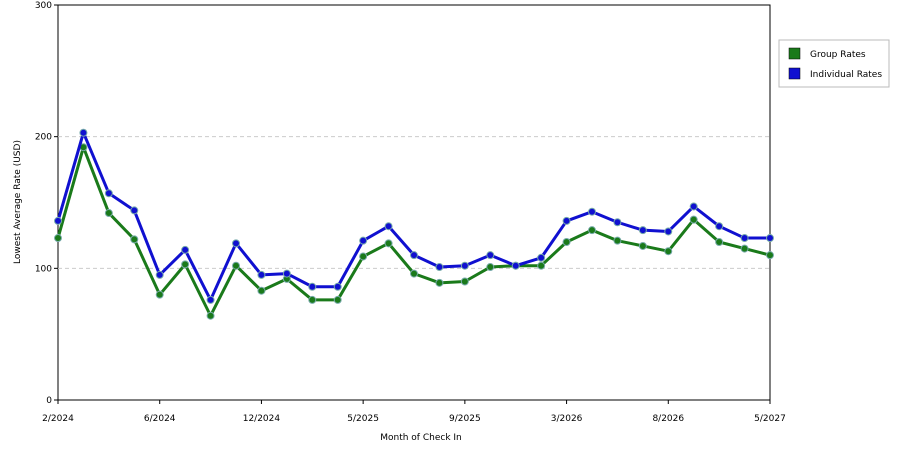 The image size is (900, 450). I want to click on y-tick-label: 200, so click(43, 138).